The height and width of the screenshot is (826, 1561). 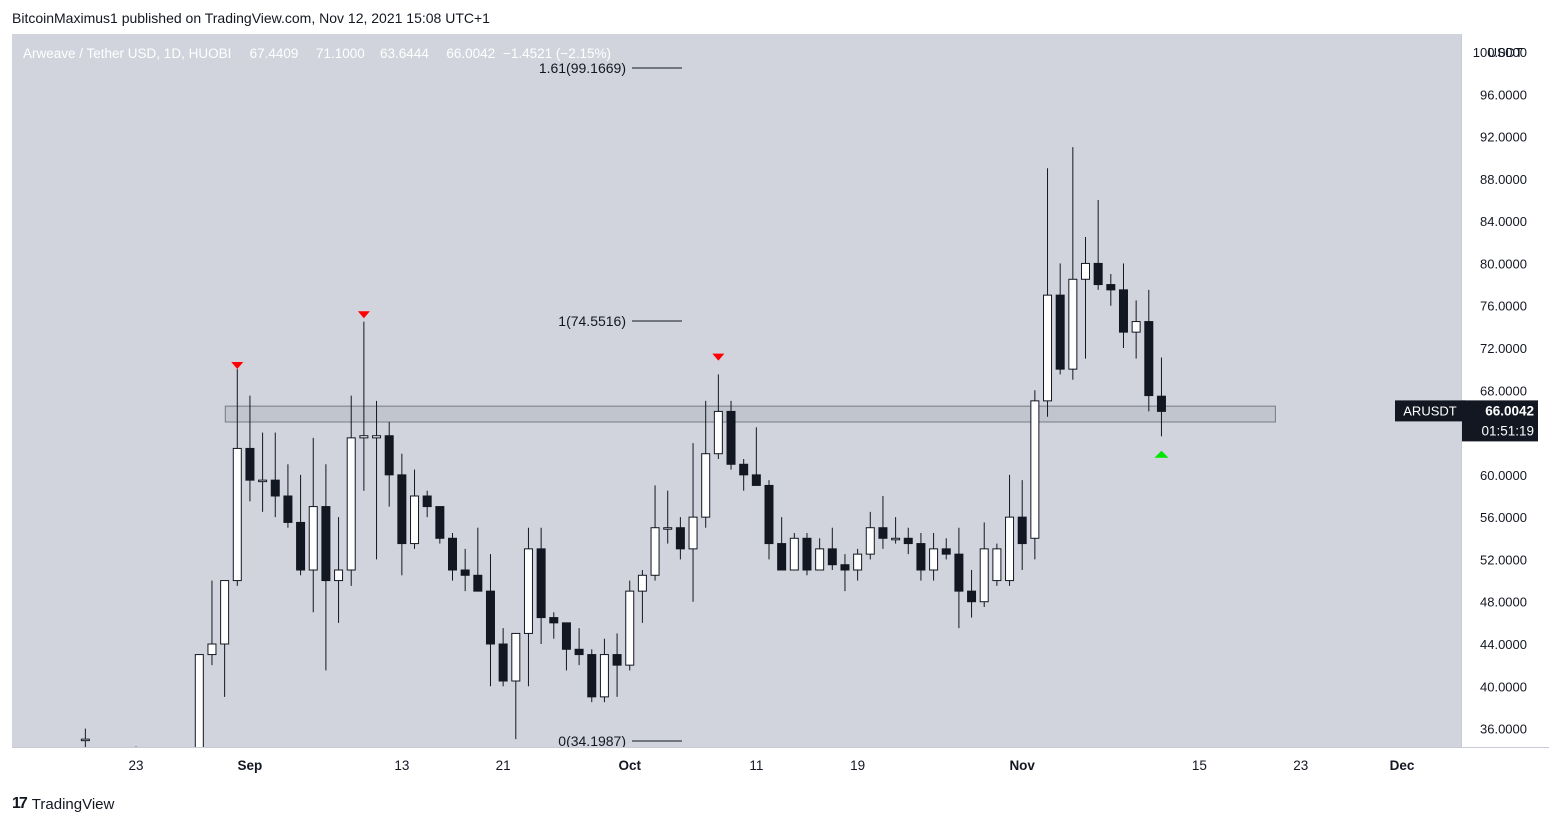 I want to click on time-tick-6: 19, so click(x=857, y=765).